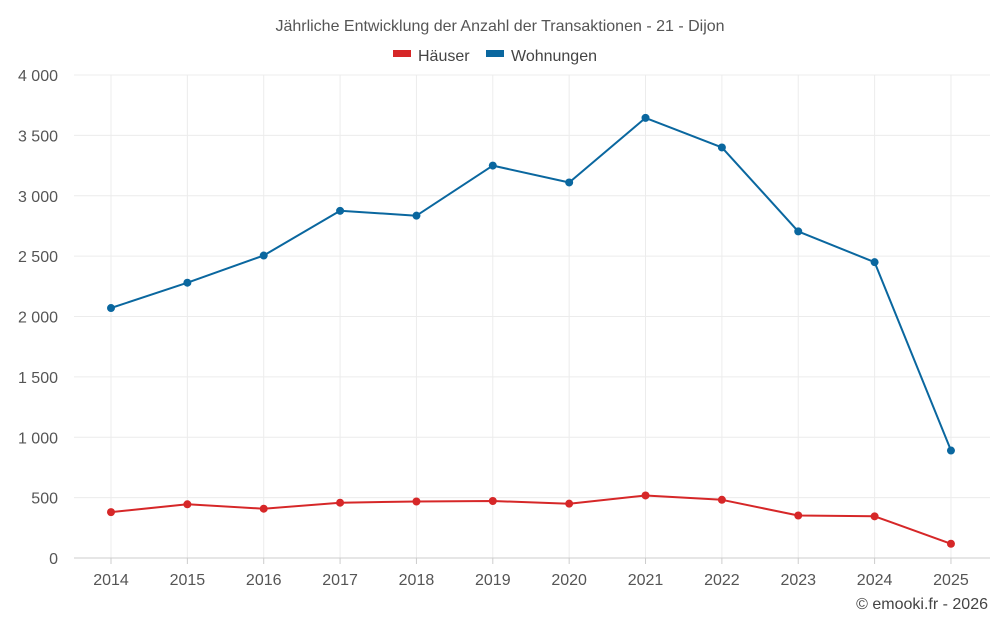 The image size is (1000, 625). What do you see at coordinates (444, 56) in the screenshot?
I see `legend-label-haeuser: Häuser` at bounding box center [444, 56].